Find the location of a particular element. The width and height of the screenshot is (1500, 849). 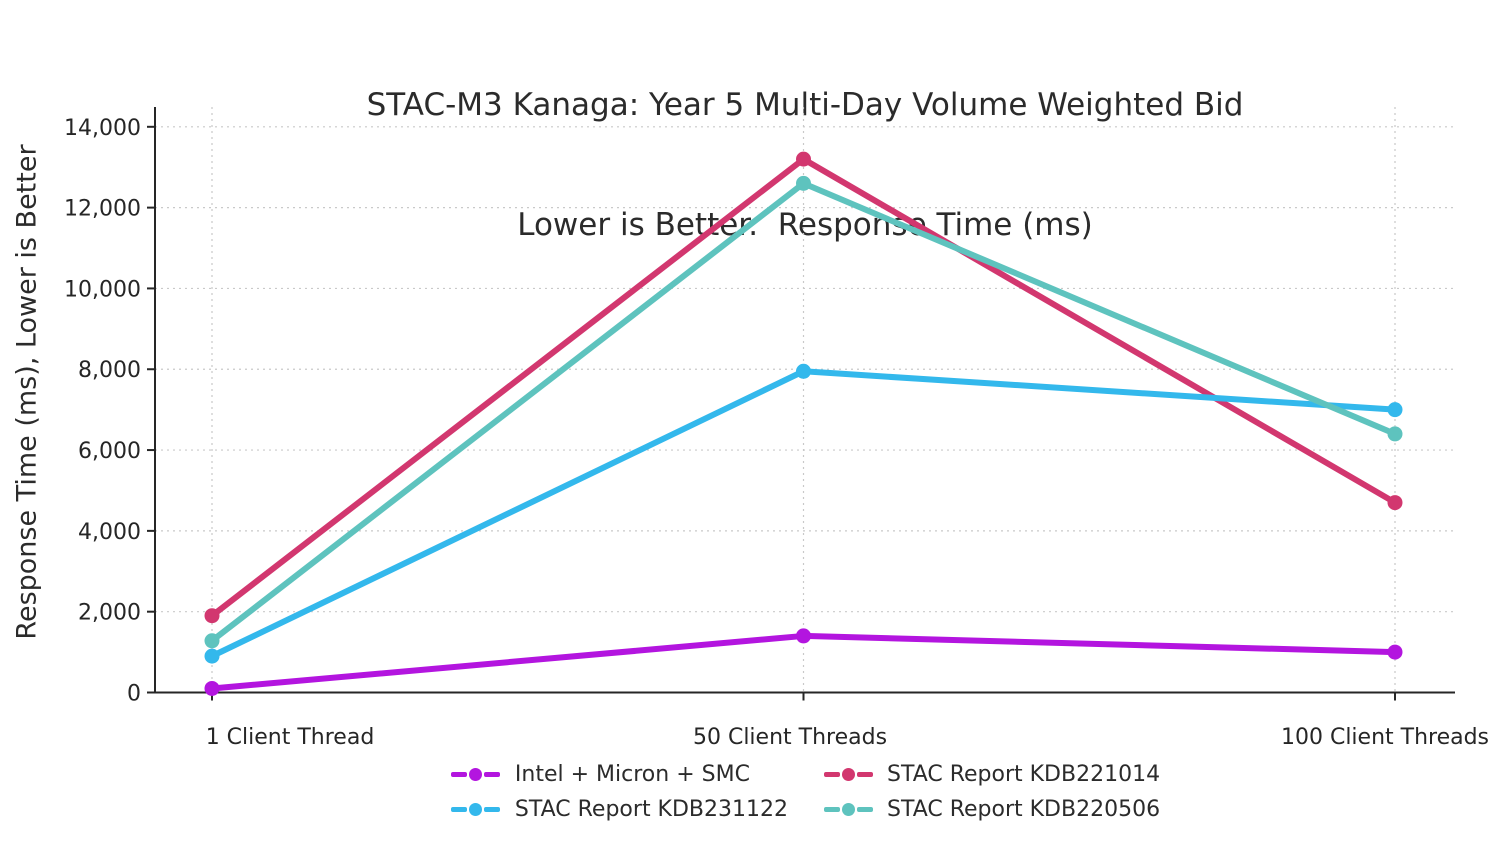

y-tick-label: 0 is located at coordinates (134, 694).